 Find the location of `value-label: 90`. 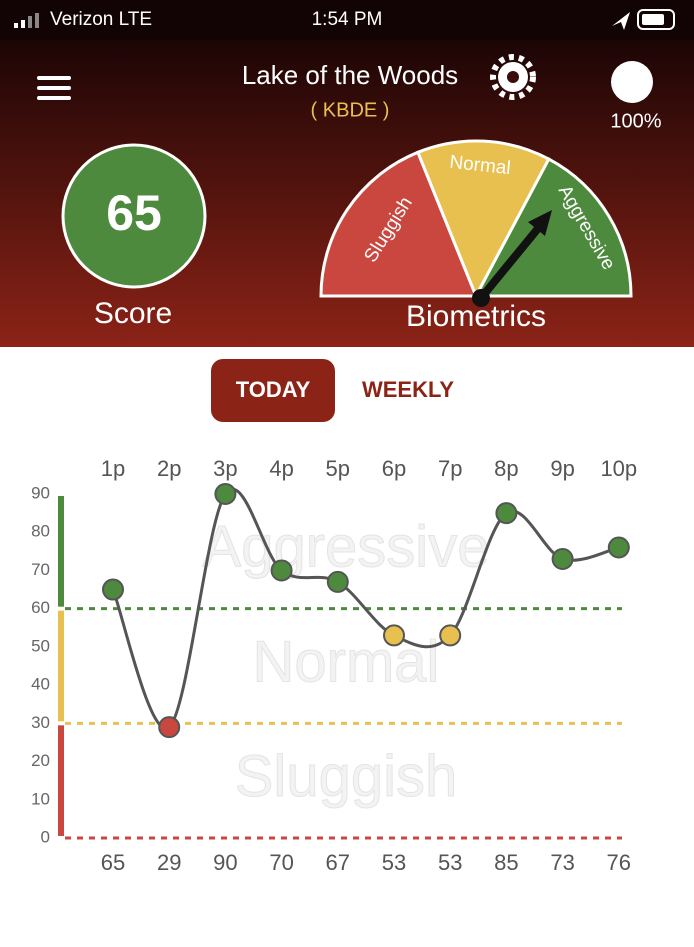

value-label: 90 is located at coordinates (225, 862).